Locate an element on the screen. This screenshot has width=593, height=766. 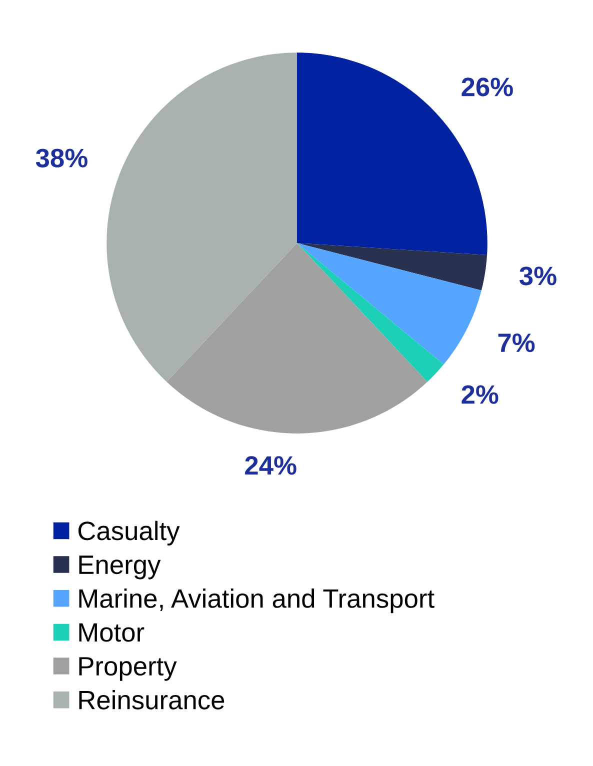
legend-label: Property is located at coordinates (128, 669).